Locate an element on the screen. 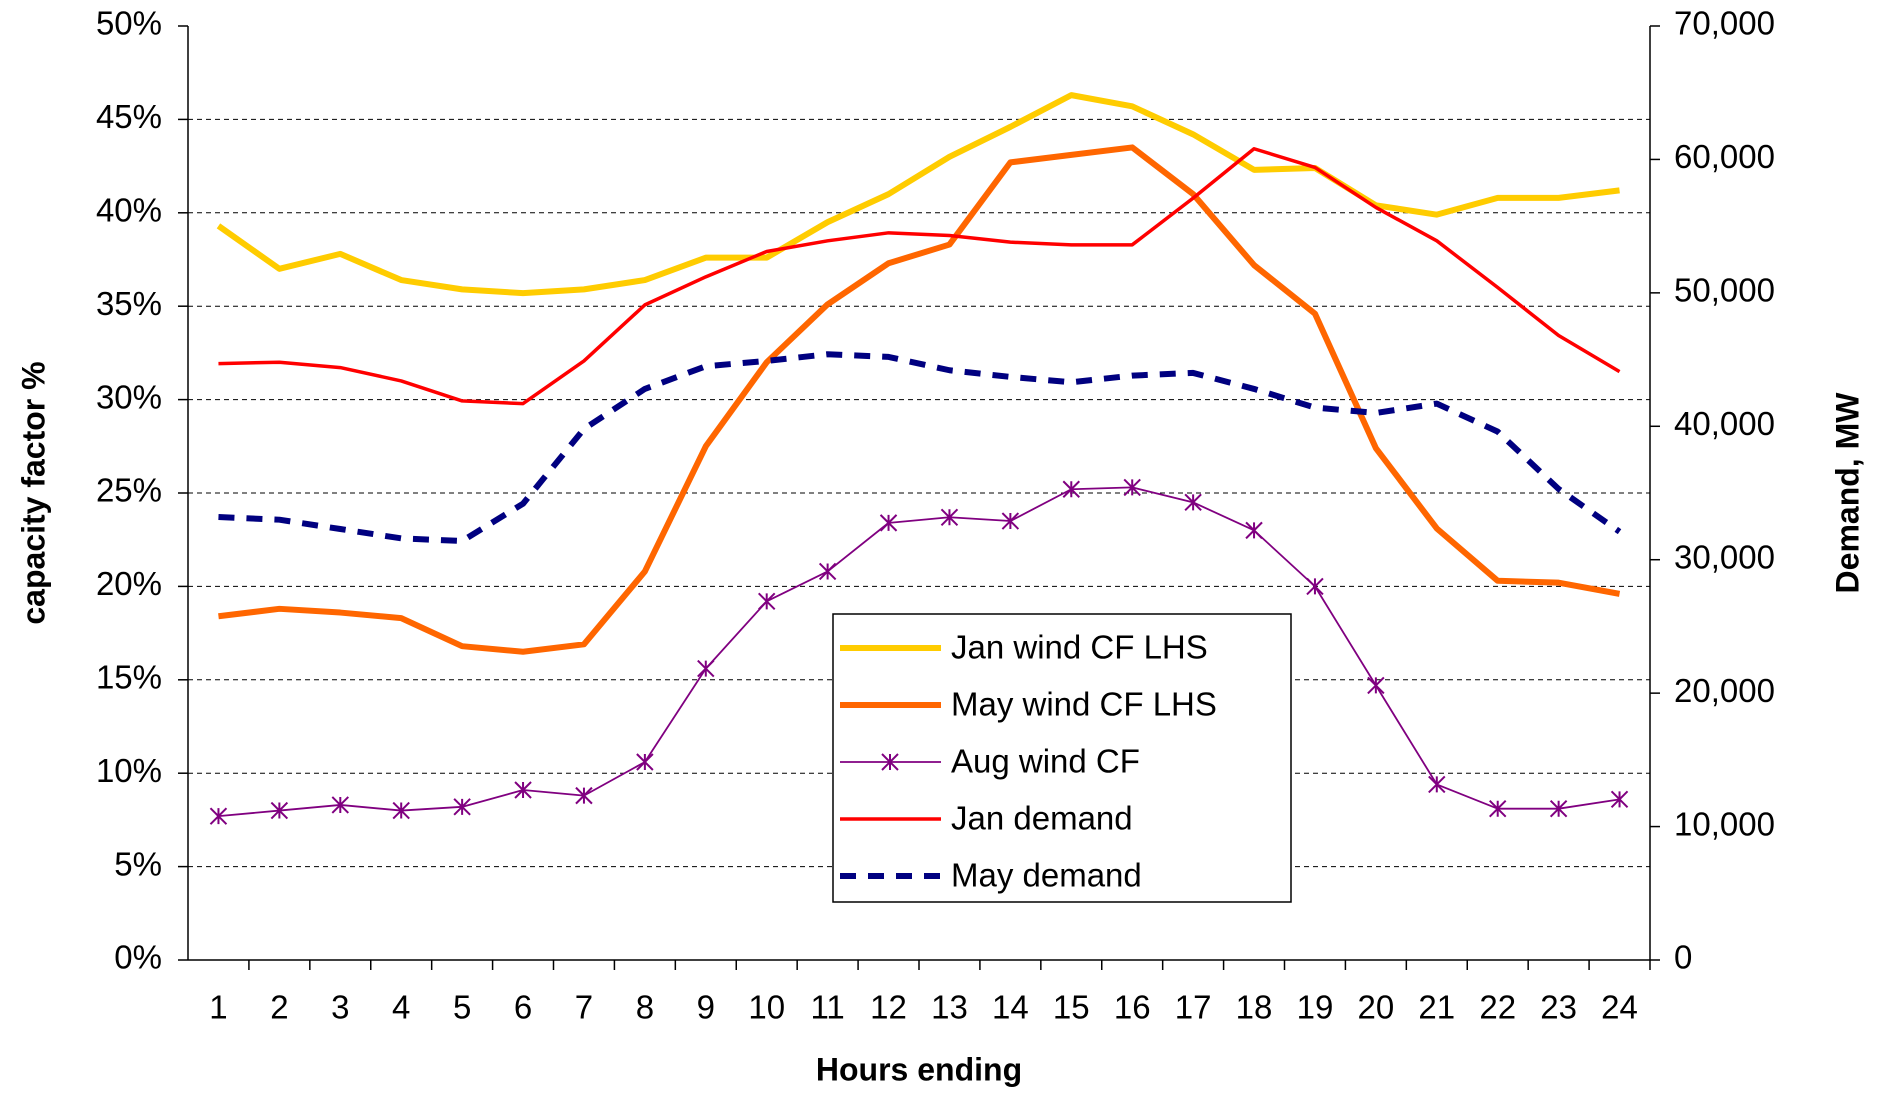 The height and width of the screenshot is (1094, 1881). x-tick-label: 1 is located at coordinates (218, 1007).